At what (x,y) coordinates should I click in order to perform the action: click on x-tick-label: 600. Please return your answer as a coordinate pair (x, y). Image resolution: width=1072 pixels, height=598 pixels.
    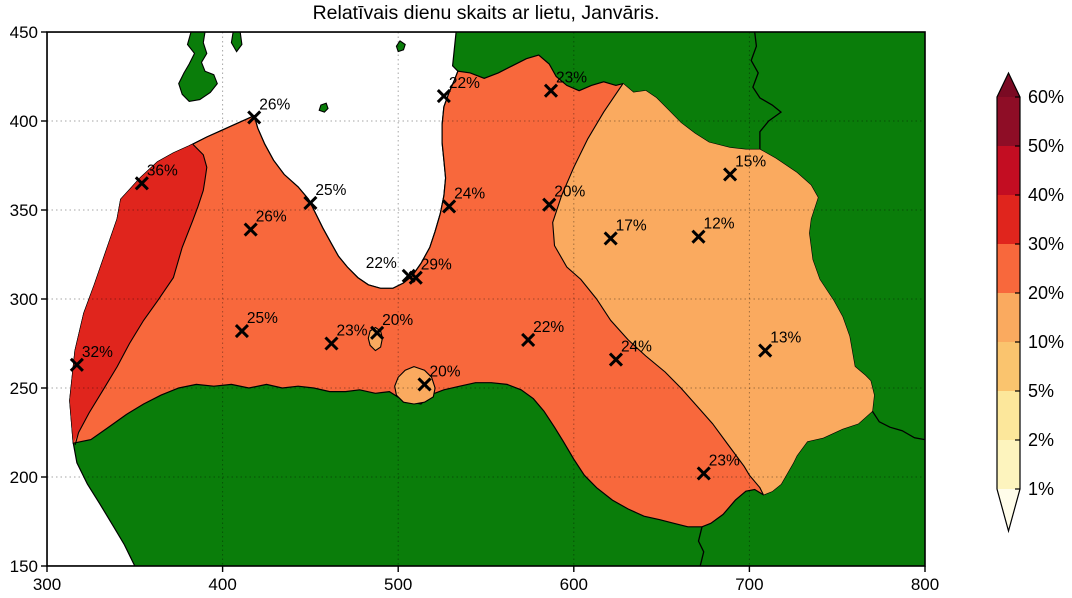
    Looking at the image, I should click on (574, 584).